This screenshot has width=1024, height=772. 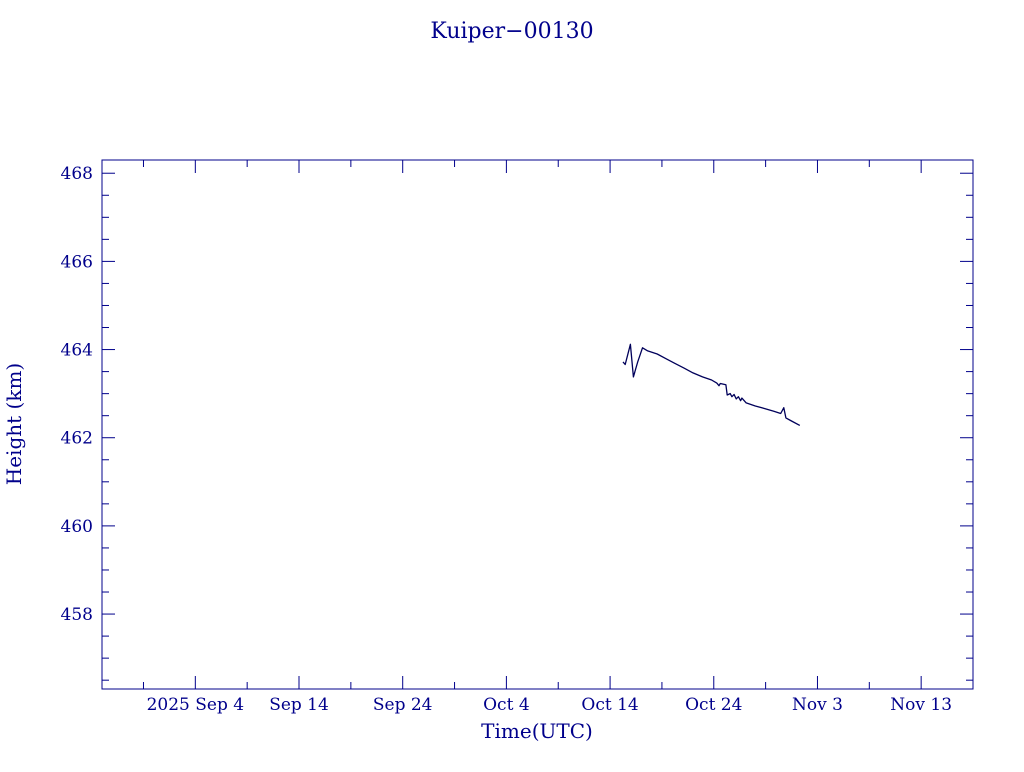 I want to click on series-line, so click(x=711, y=384).